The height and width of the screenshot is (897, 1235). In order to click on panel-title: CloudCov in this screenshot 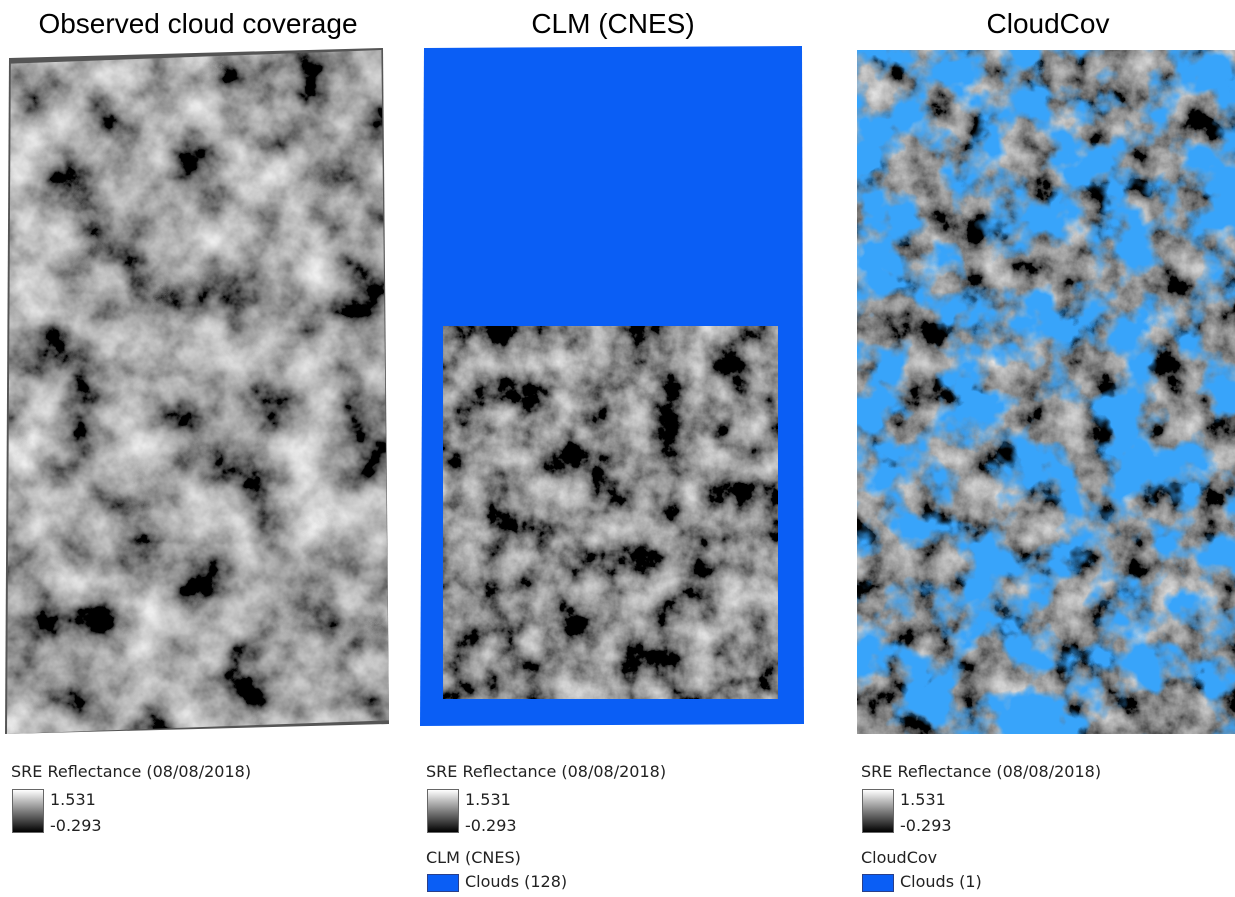, I will do `click(1048, 23)`.